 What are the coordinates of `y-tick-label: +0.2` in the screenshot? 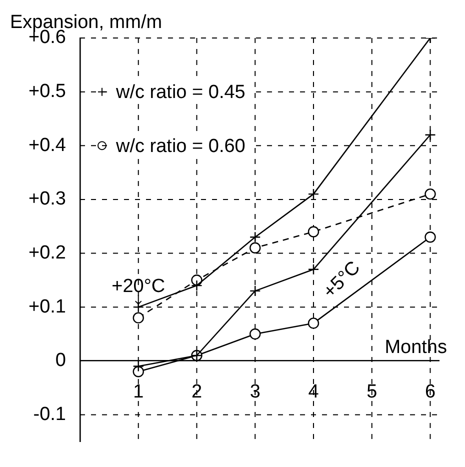 It's located at (47, 253).